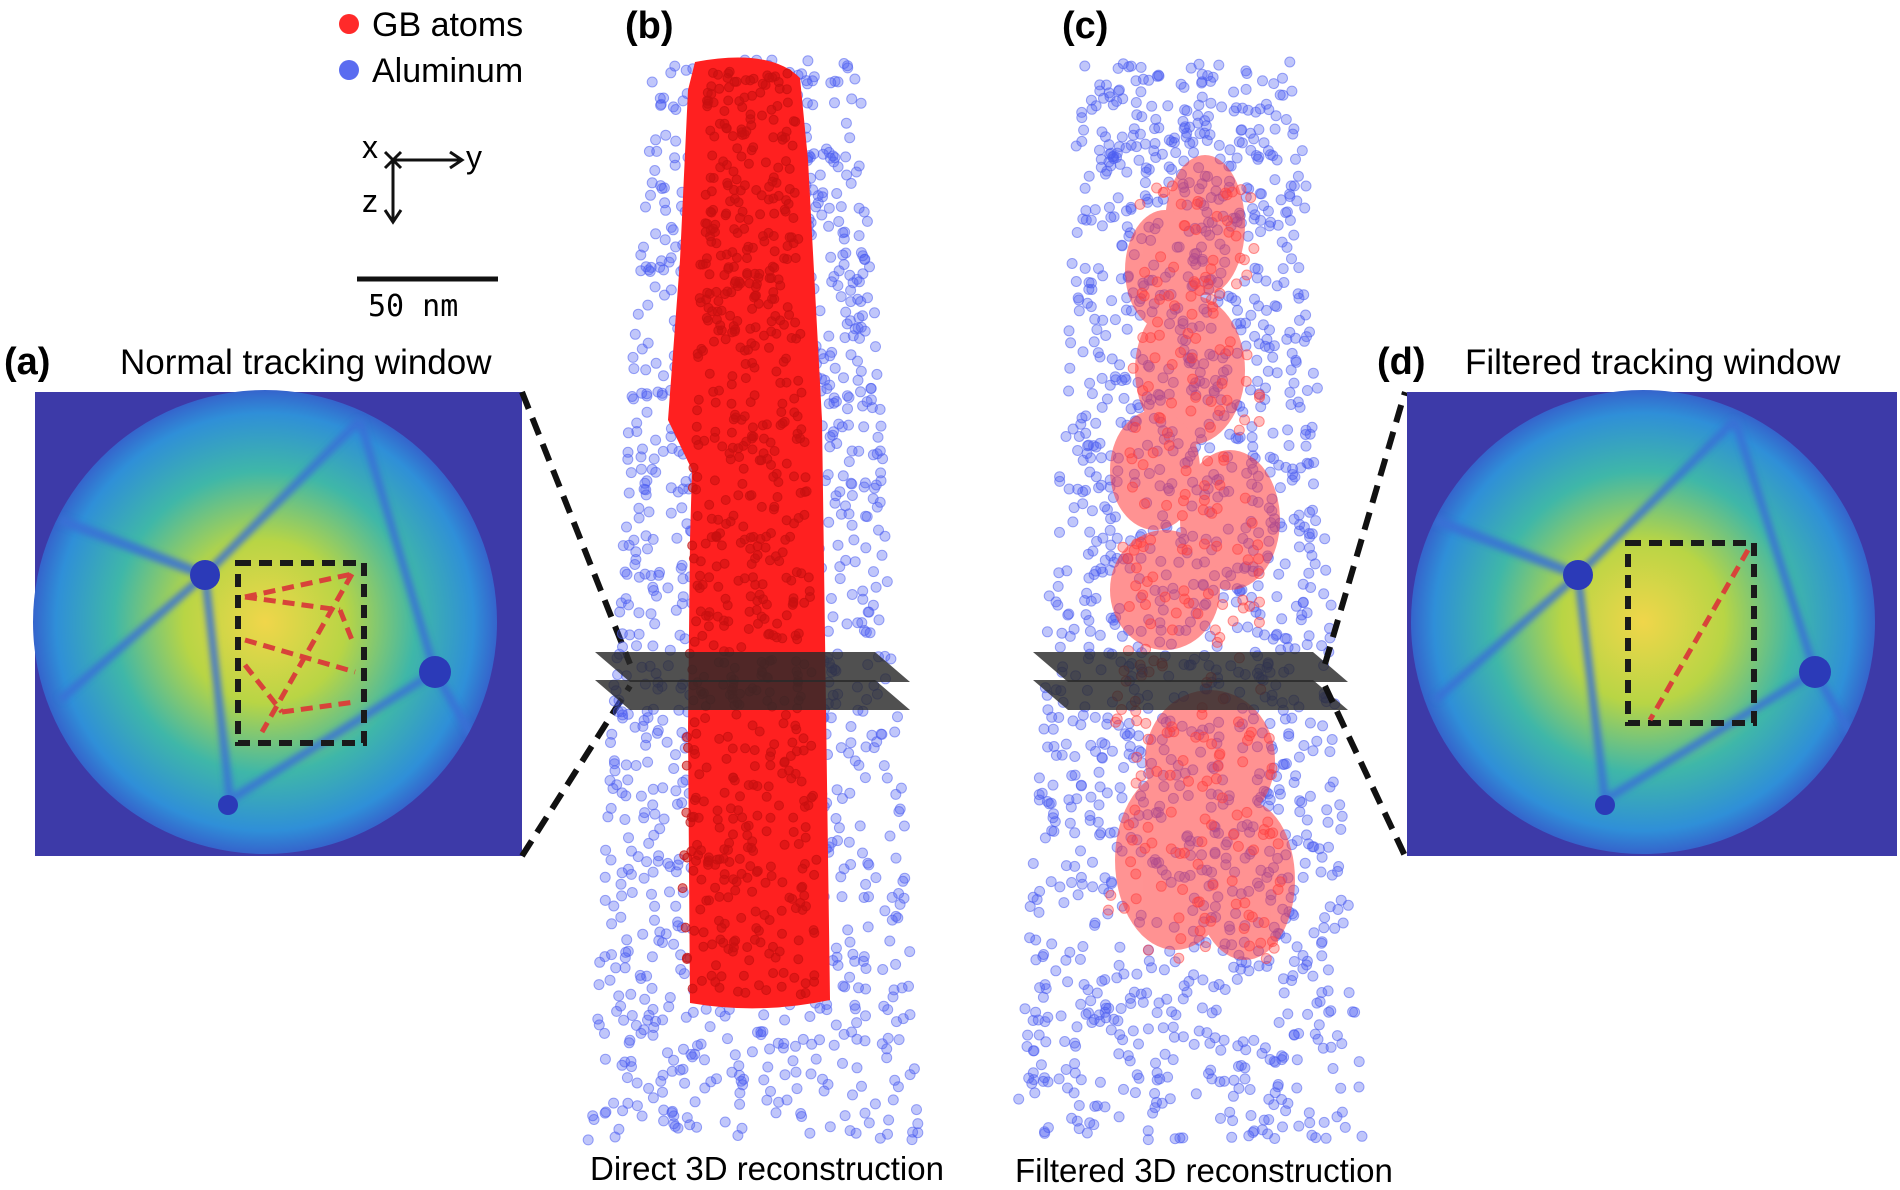  I want to click on tracking-plane-direct, so click(752, 681).